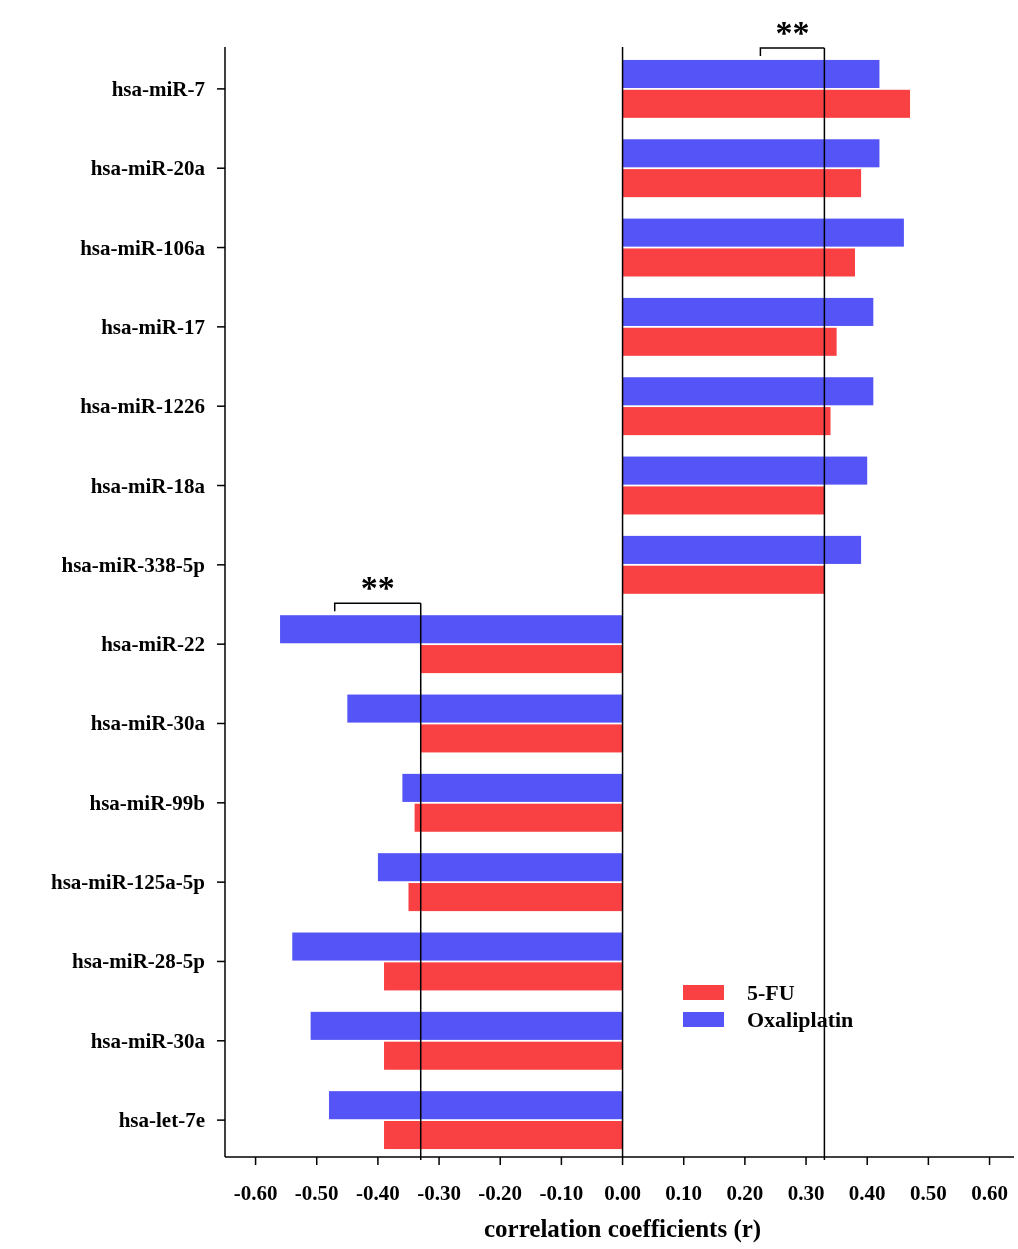 Image resolution: width=1018 pixels, height=1249 pixels. Describe the element at coordinates (255, 1193) in the screenshot. I see `x-tick-label: -0.60` at that location.